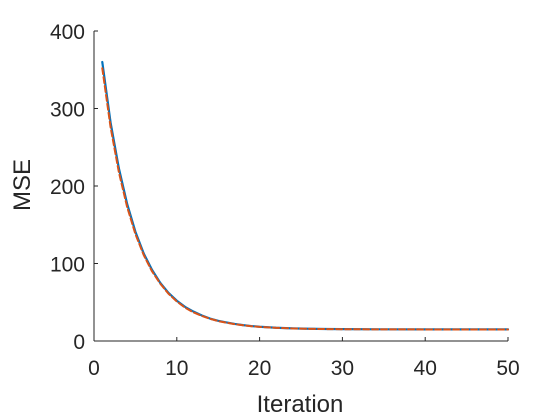 This screenshot has height=420, width=560. What do you see at coordinates (259, 368) in the screenshot?
I see `x-tick-label: 20` at bounding box center [259, 368].